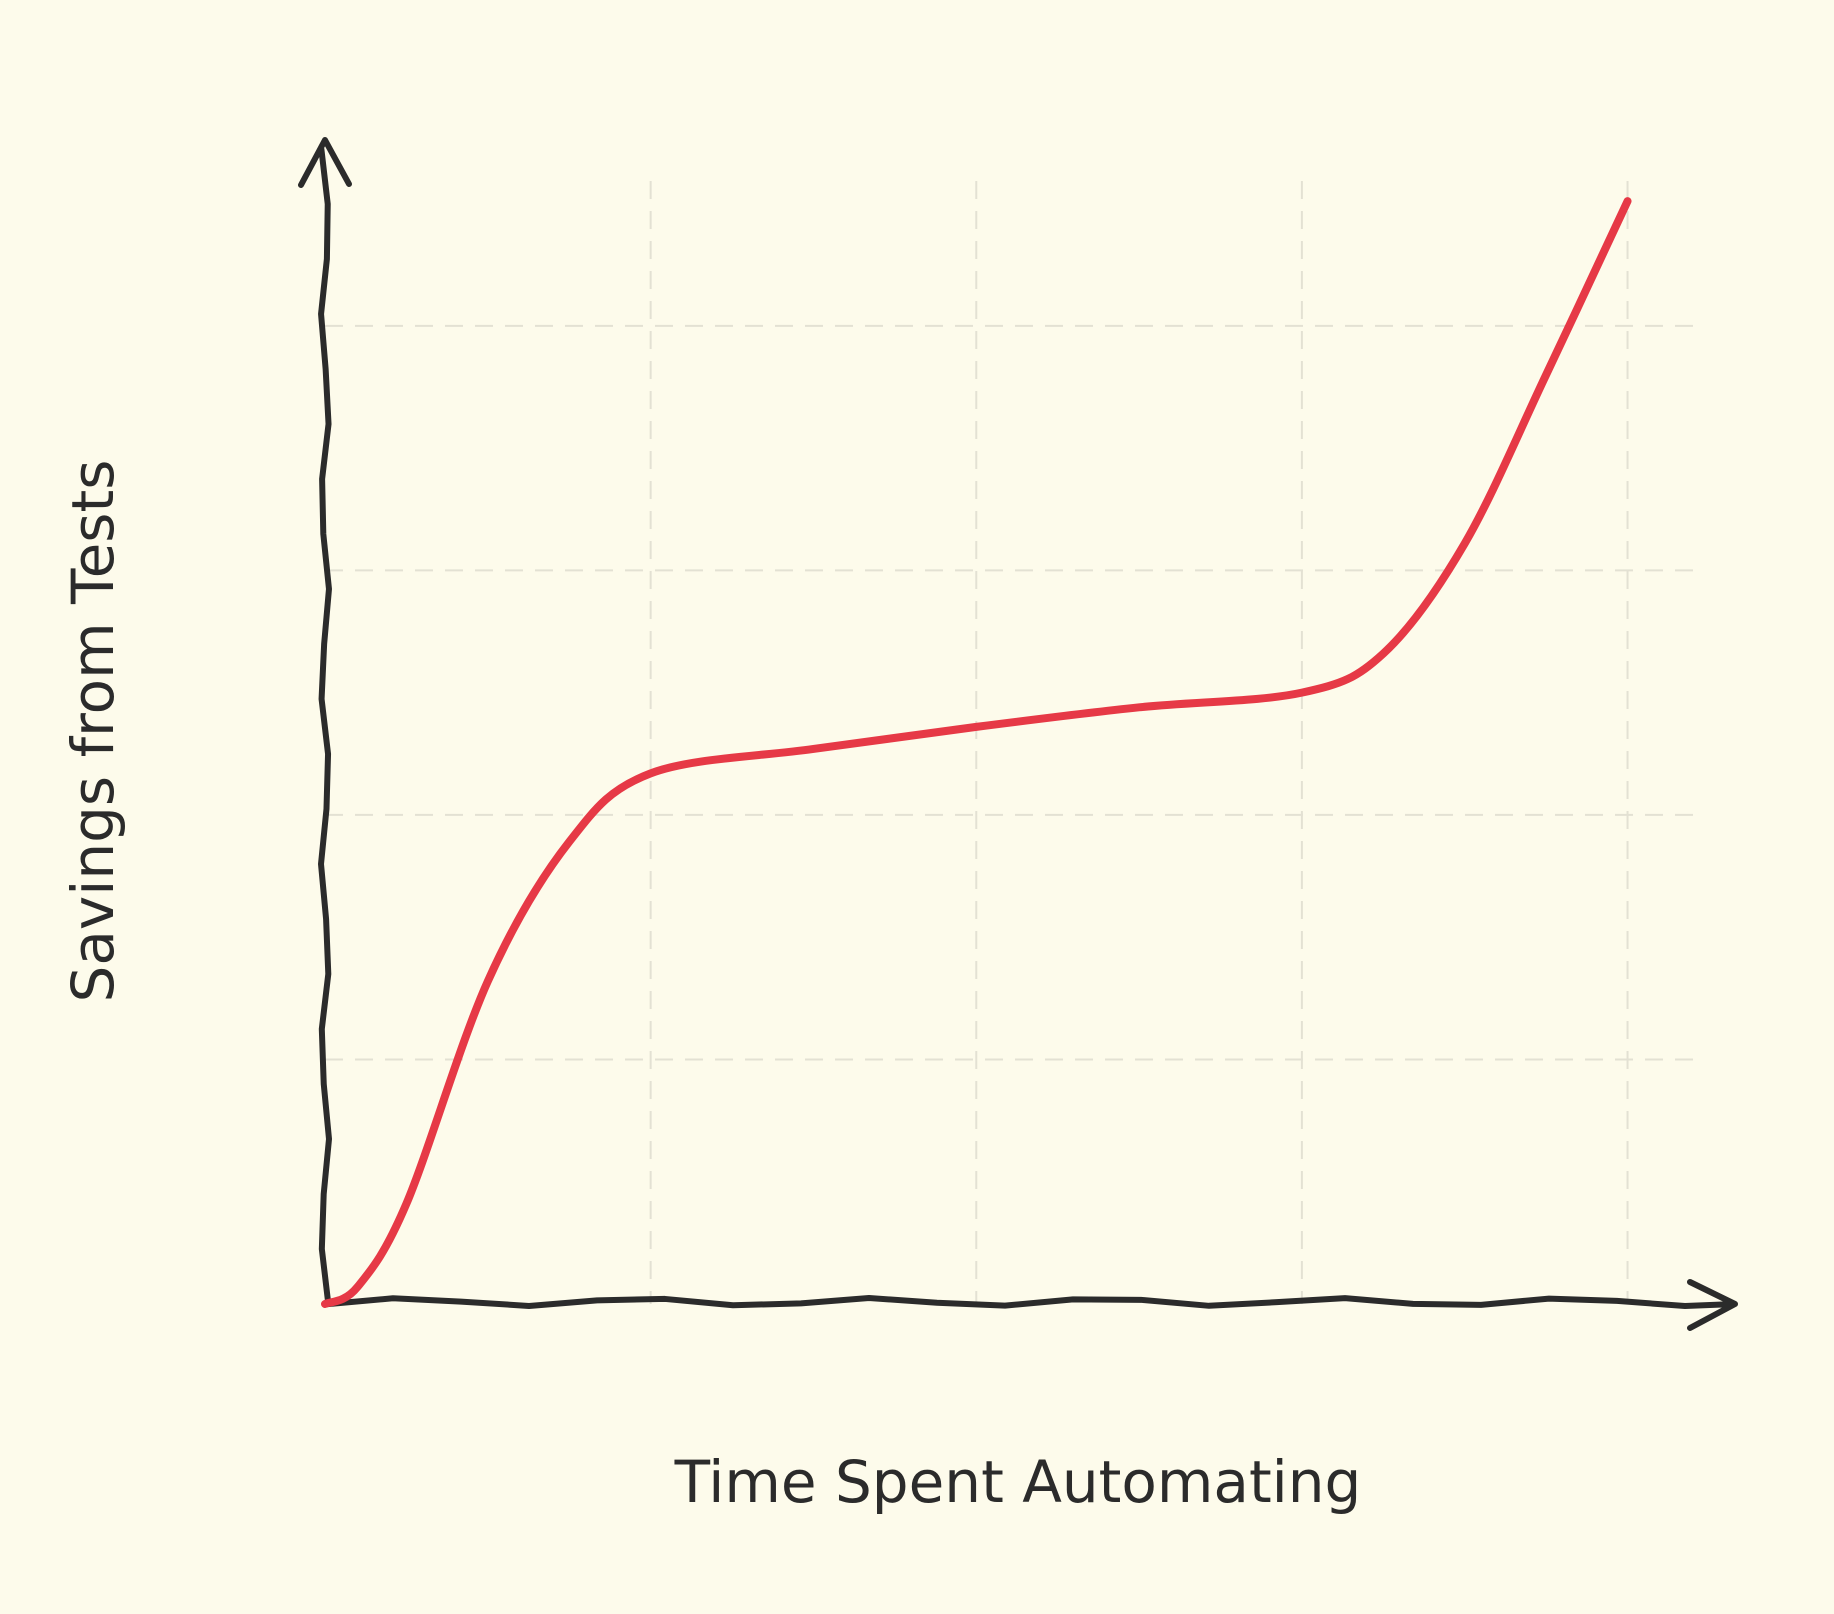  What do you see at coordinates (1018, 1482) in the screenshot?
I see `x-axis-label: Time Spent Automating` at bounding box center [1018, 1482].